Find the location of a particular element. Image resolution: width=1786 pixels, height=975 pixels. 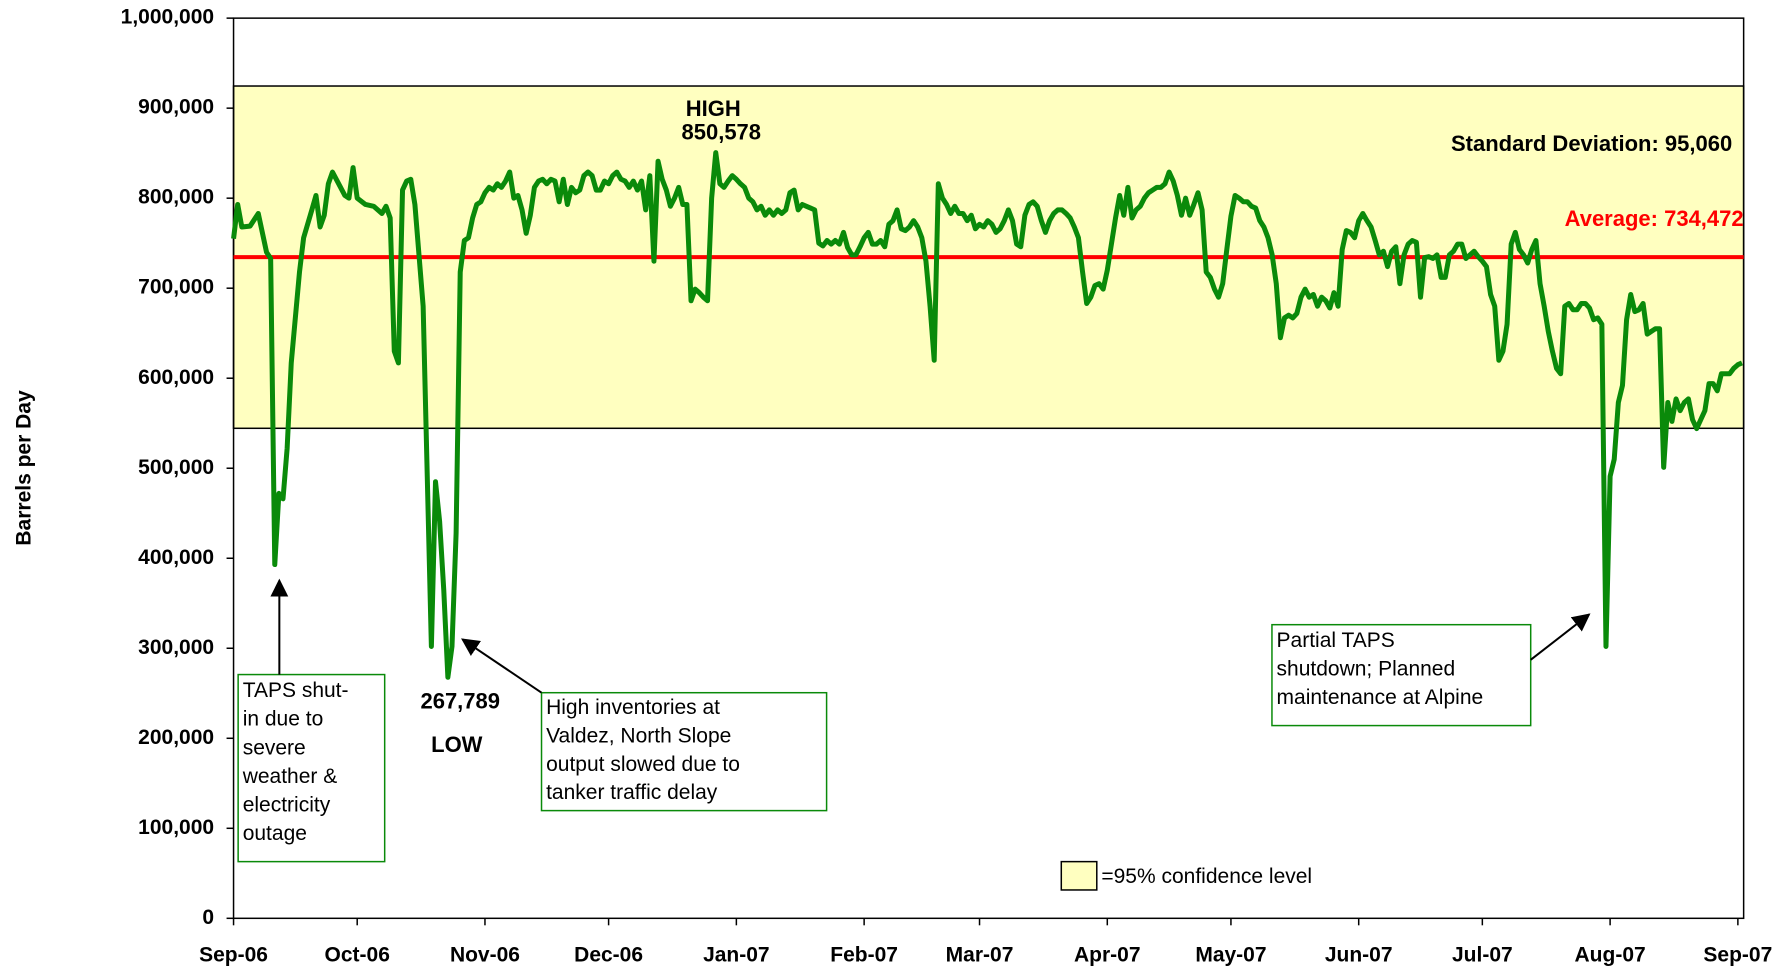

y-tick-label: 400,000 is located at coordinates (176, 557).